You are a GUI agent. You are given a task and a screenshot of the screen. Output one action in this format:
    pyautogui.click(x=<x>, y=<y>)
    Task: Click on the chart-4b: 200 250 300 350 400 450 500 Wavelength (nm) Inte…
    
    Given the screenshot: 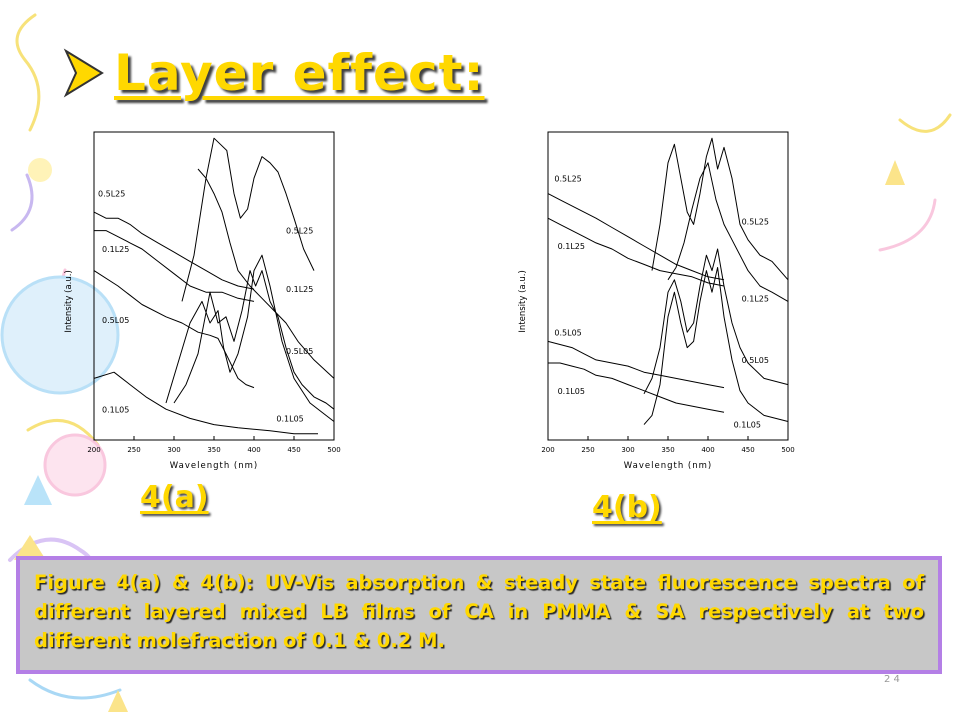 What is the action you would take?
    pyautogui.click(x=656, y=301)
    